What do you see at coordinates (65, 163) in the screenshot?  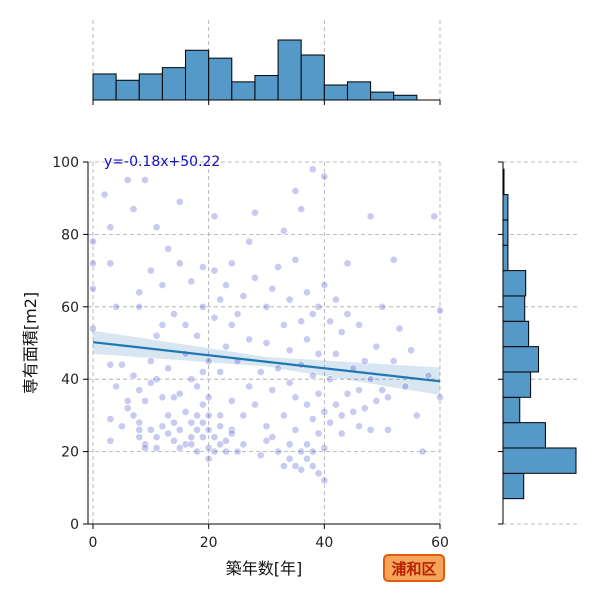 I see `y-tick-label: 100` at bounding box center [65, 163].